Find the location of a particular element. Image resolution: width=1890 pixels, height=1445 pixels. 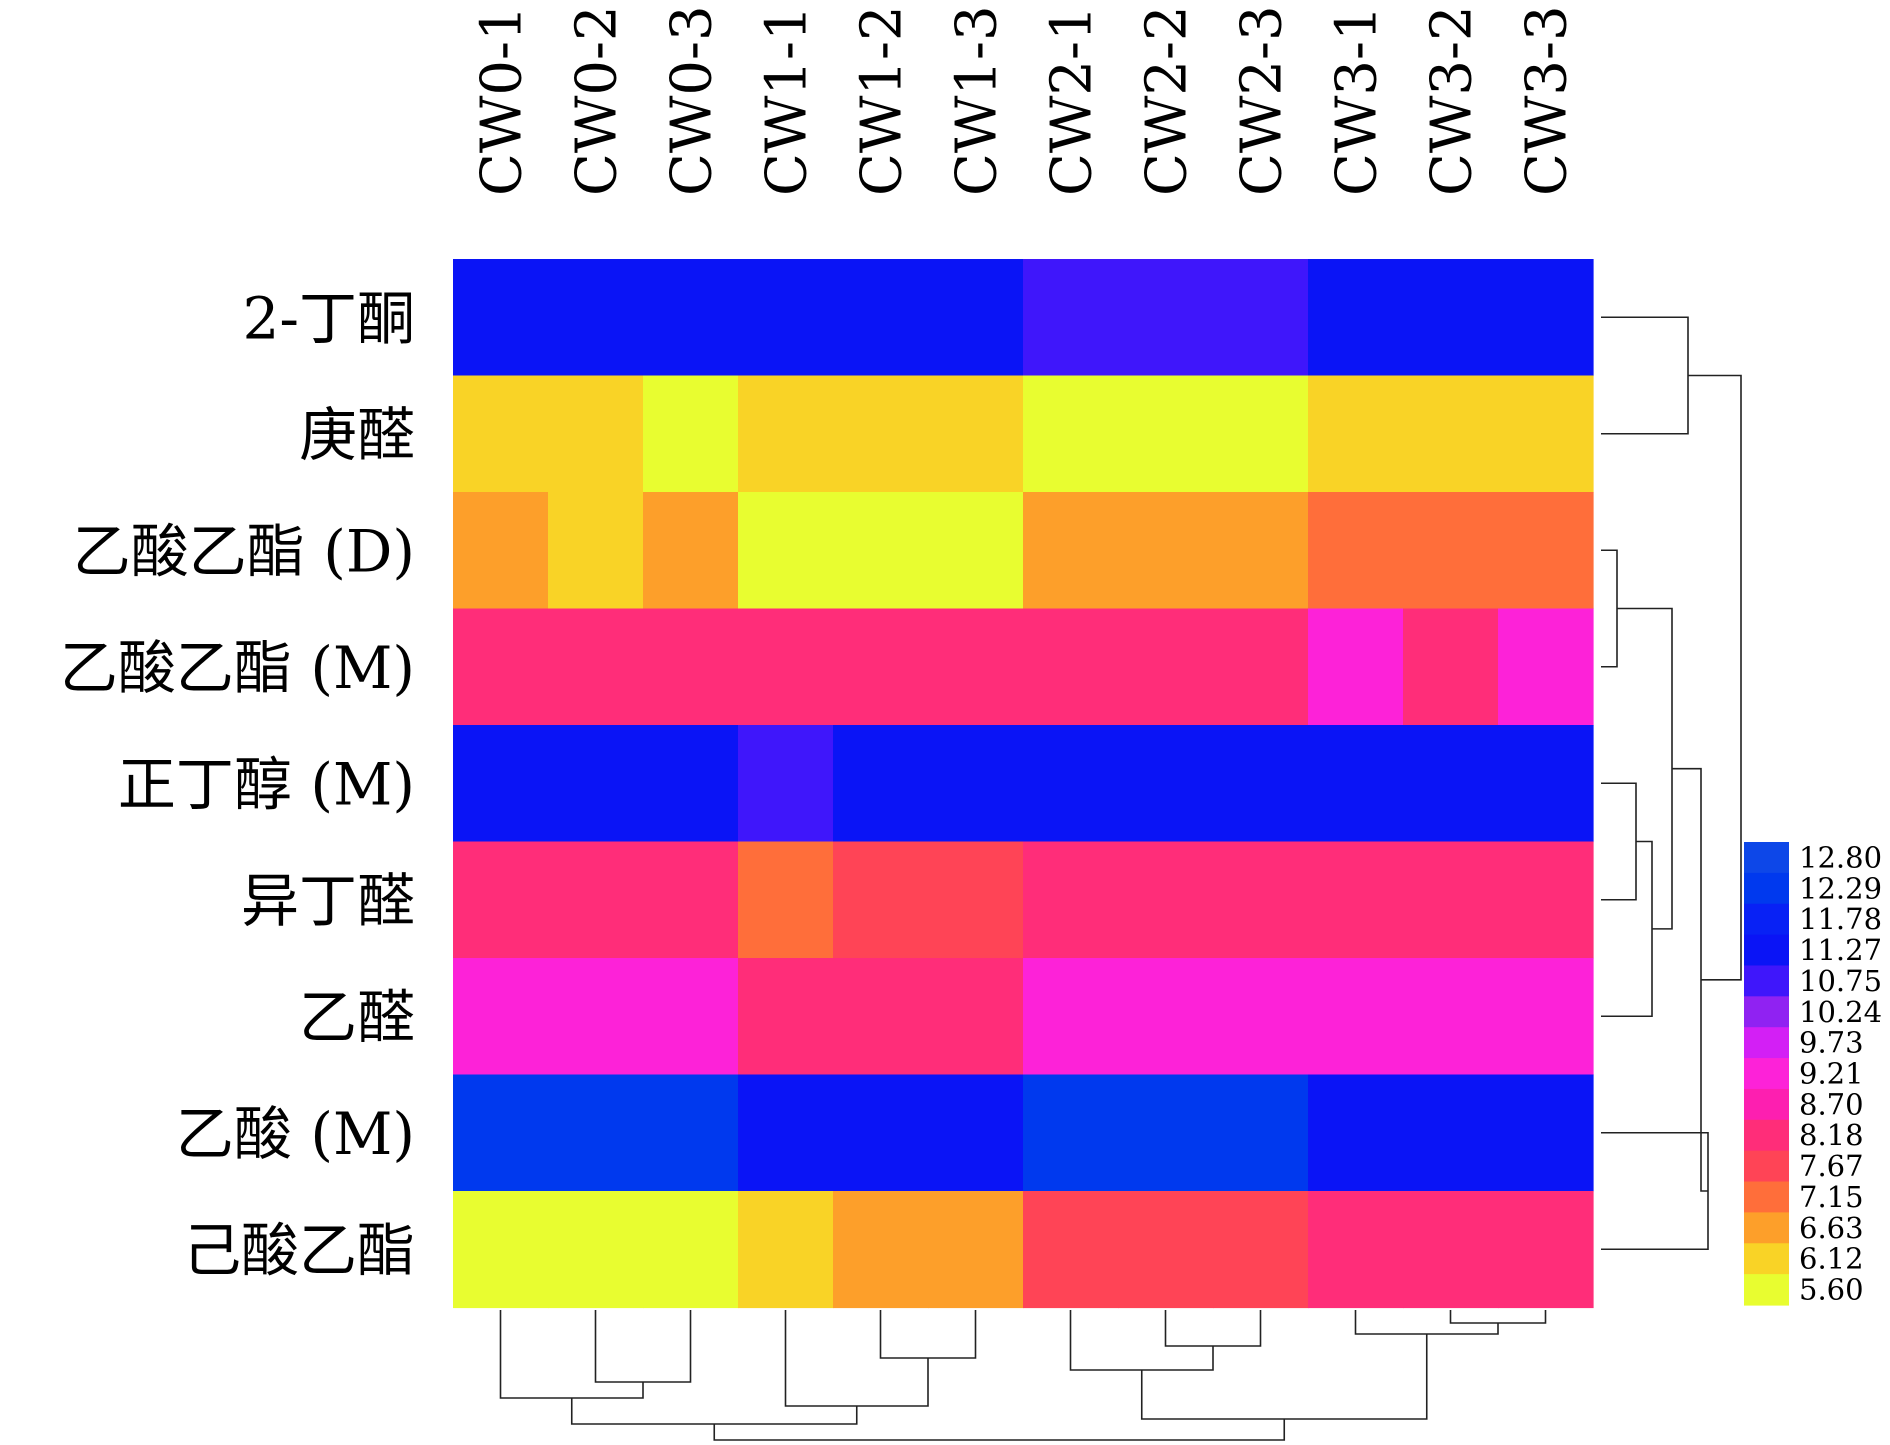

row-dendrogram-root is located at coordinates (1715, 677).